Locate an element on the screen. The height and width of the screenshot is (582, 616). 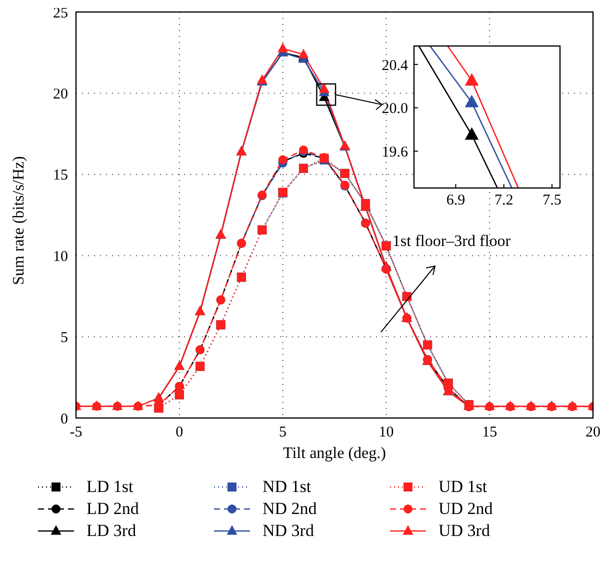
y-tick-label: 20.0 is located at coordinates (395, 109).